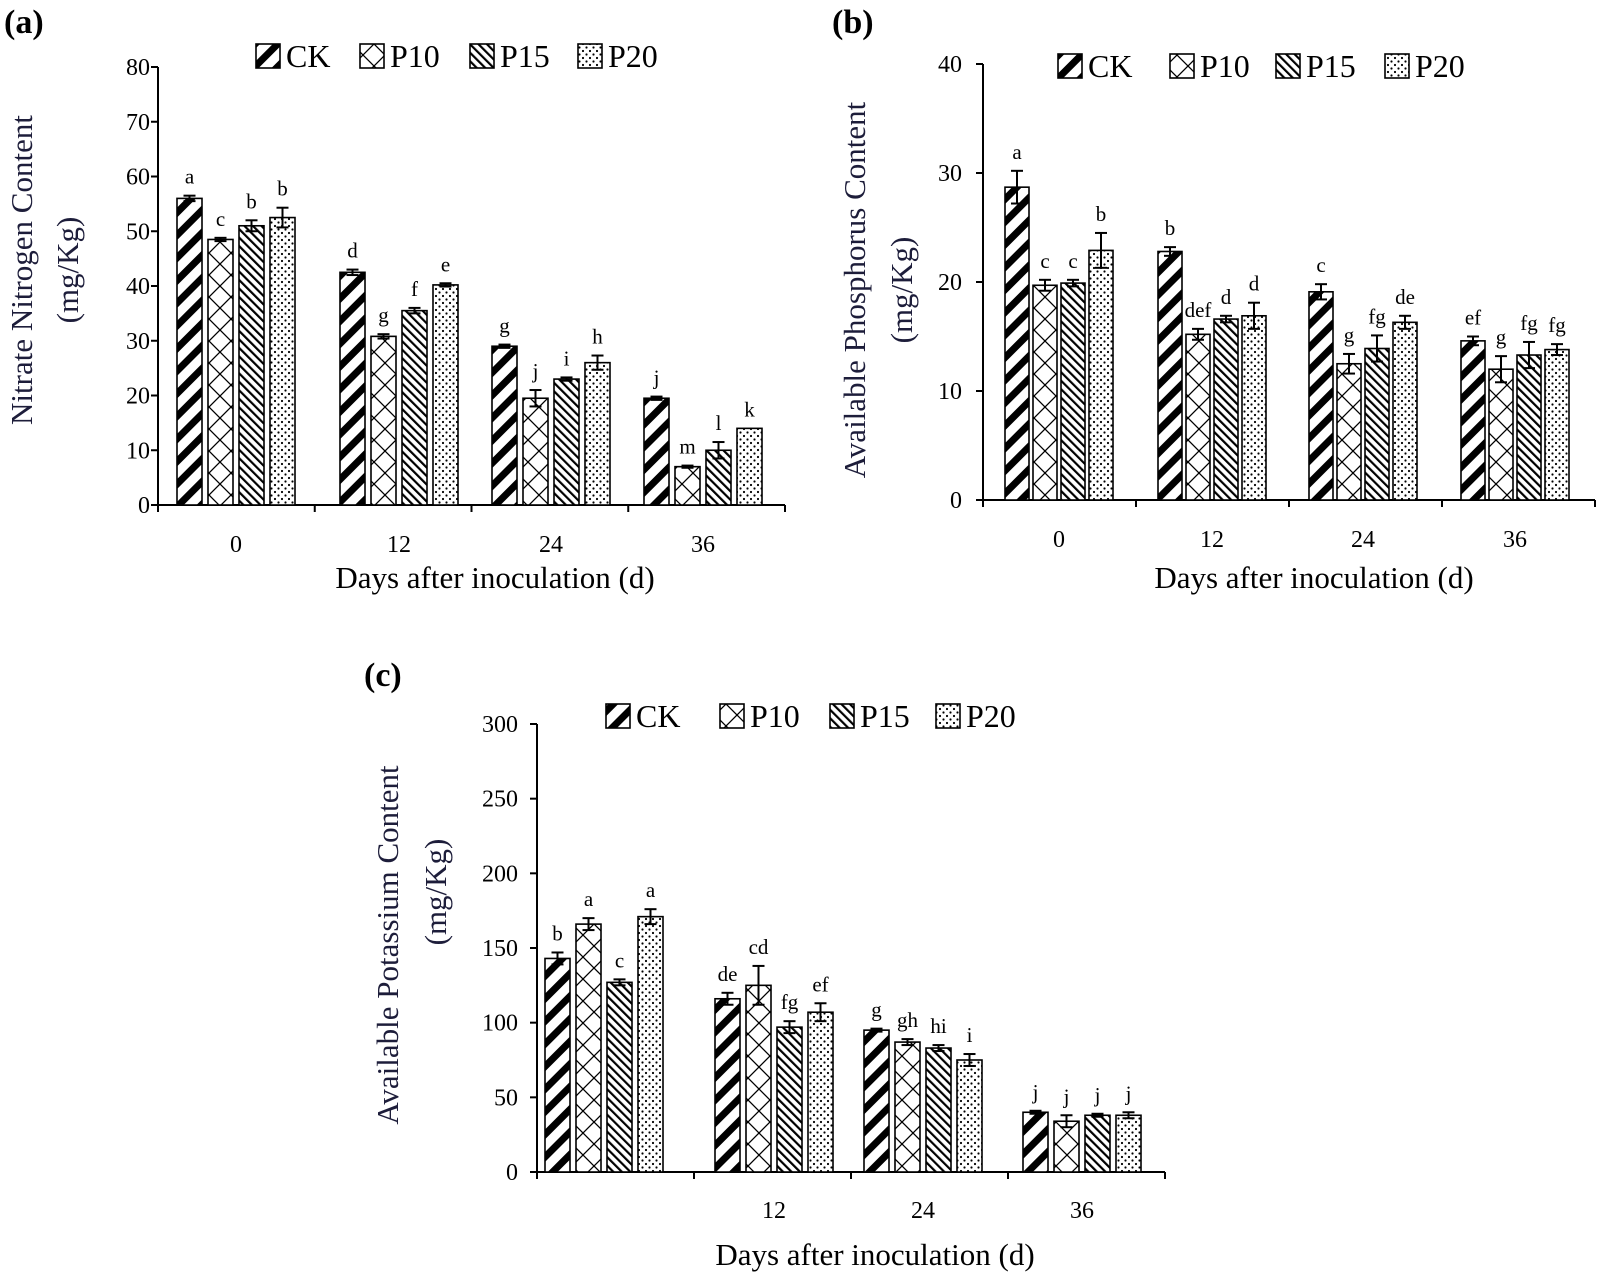 The height and width of the screenshot is (1272, 1600). What do you see at coordinates (876, 1010) in the screenshot?
I see `c-significance-letter: g` at bounding box center [876, 1010].